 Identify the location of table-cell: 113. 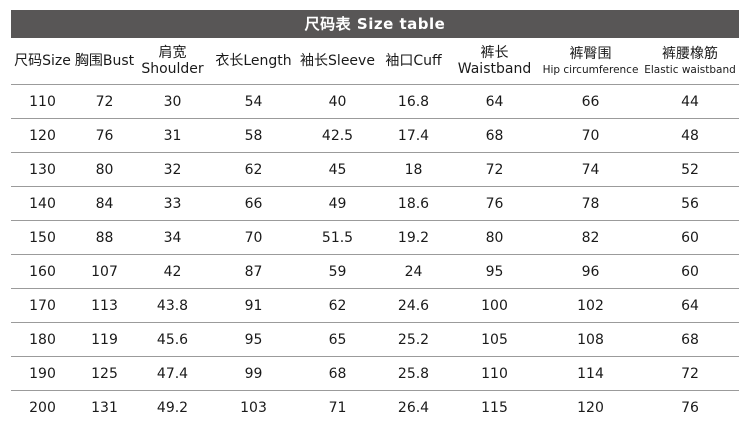
(104, 305).